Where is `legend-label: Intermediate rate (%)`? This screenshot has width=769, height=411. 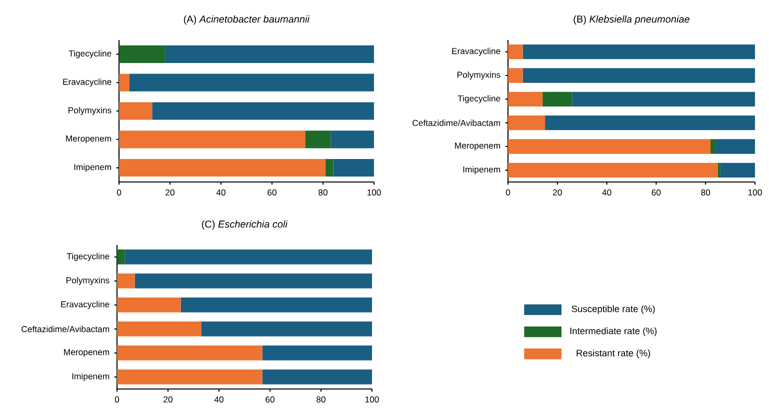 legend-label: Intermediate rate (%) is located at coordinates (613, 331).